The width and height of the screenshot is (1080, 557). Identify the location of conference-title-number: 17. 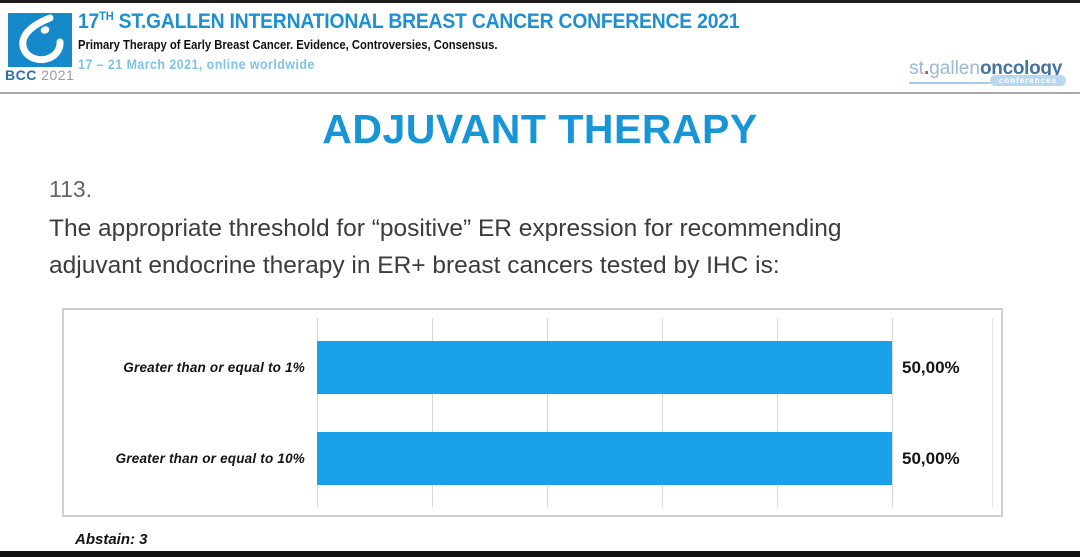
(89, 21).